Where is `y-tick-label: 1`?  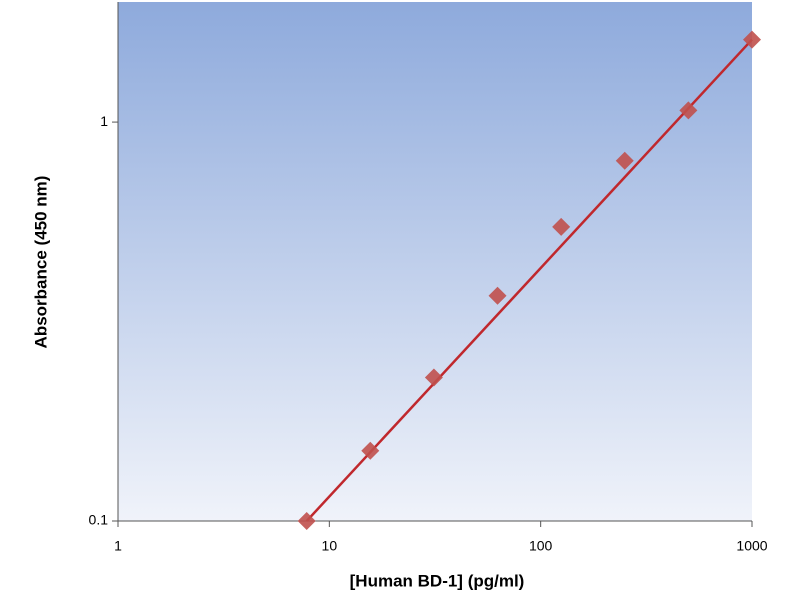
y-tick-label: 1 is located at coordinates (104, 121).